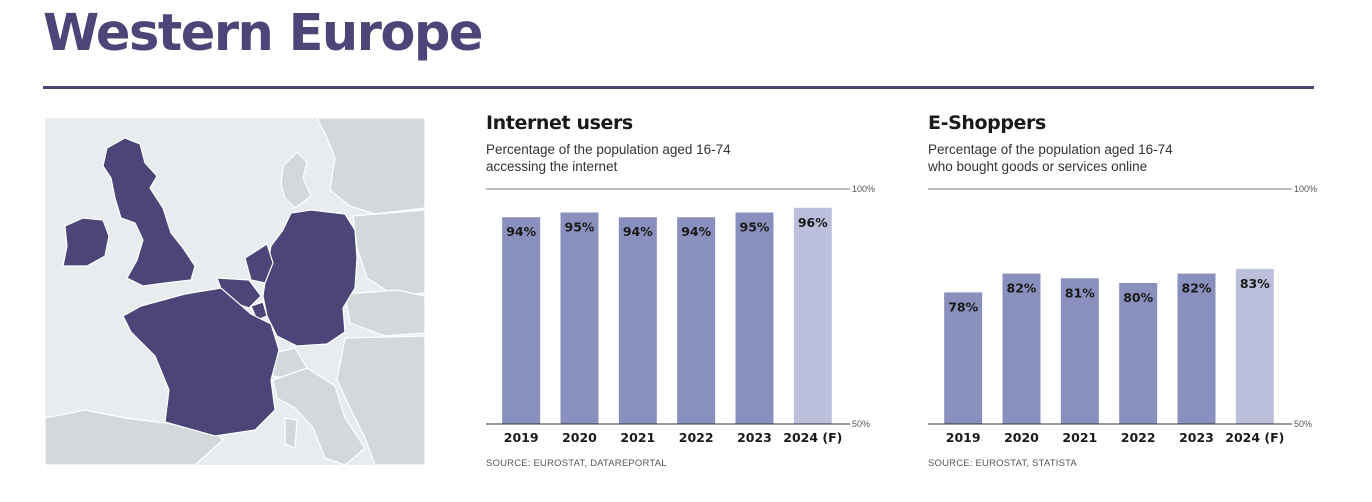 Image resolution: width=1372 pixels, height=502 pixels. Describe the element at coordinates (259, 263) in the screenshot. I see `map-netherlands` at that location.